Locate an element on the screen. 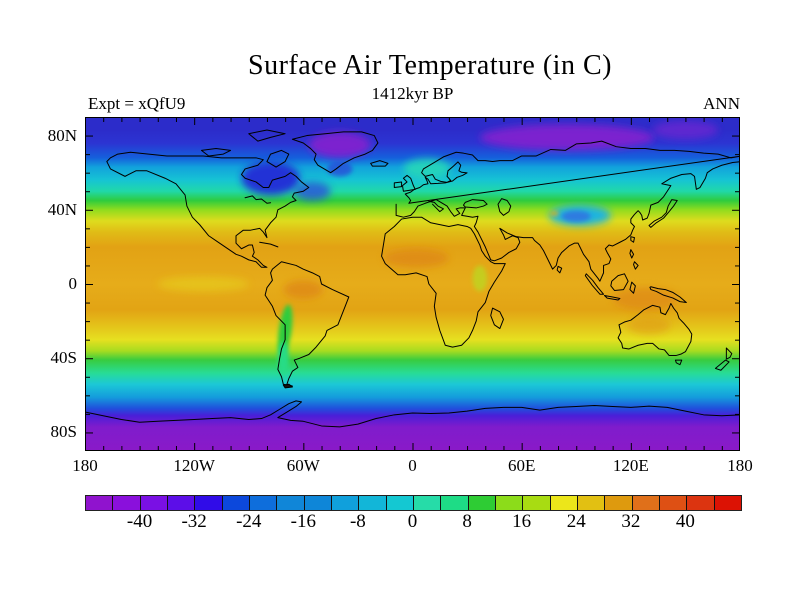  colorbar-tick-label: 0 is located at coordinates (412, 521).